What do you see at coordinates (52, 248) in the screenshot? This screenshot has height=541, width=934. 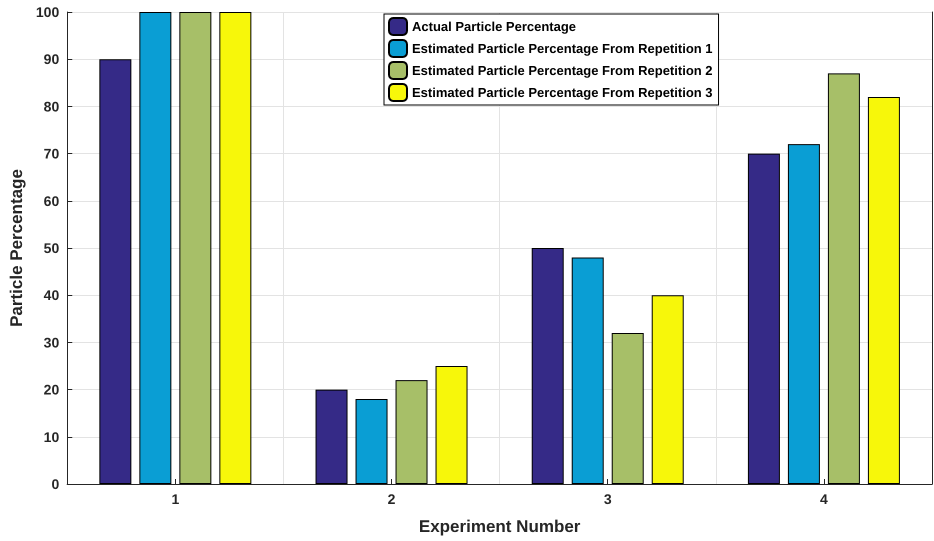 I see `y-tick-label: 50` at bounding box center [52, 248].